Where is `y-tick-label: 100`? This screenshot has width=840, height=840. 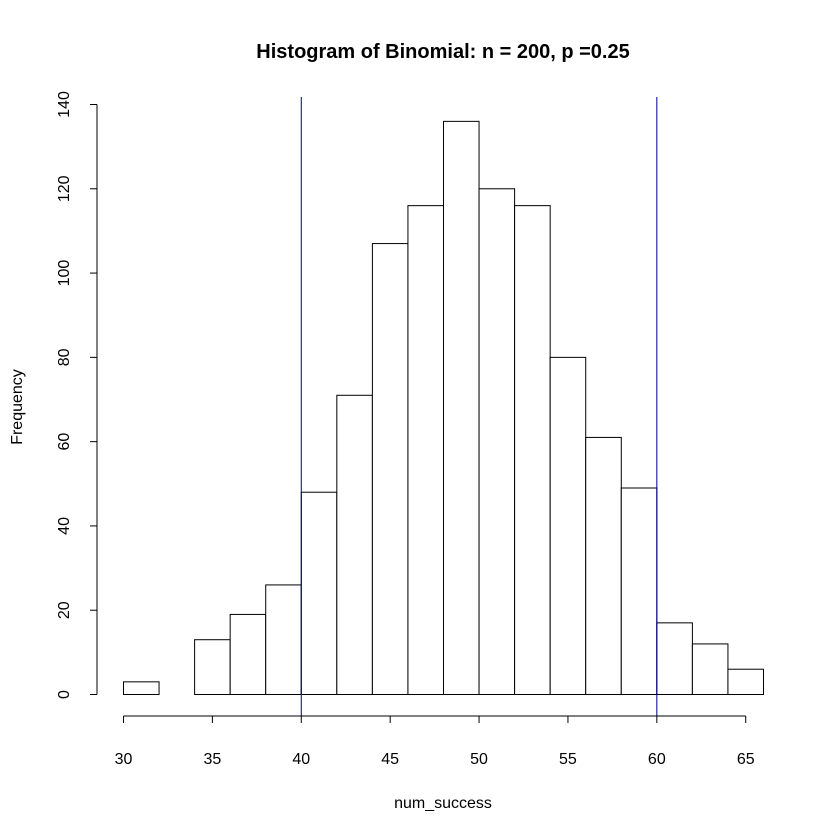
y-tick-label: 100 is located at coordinates (64, 273).